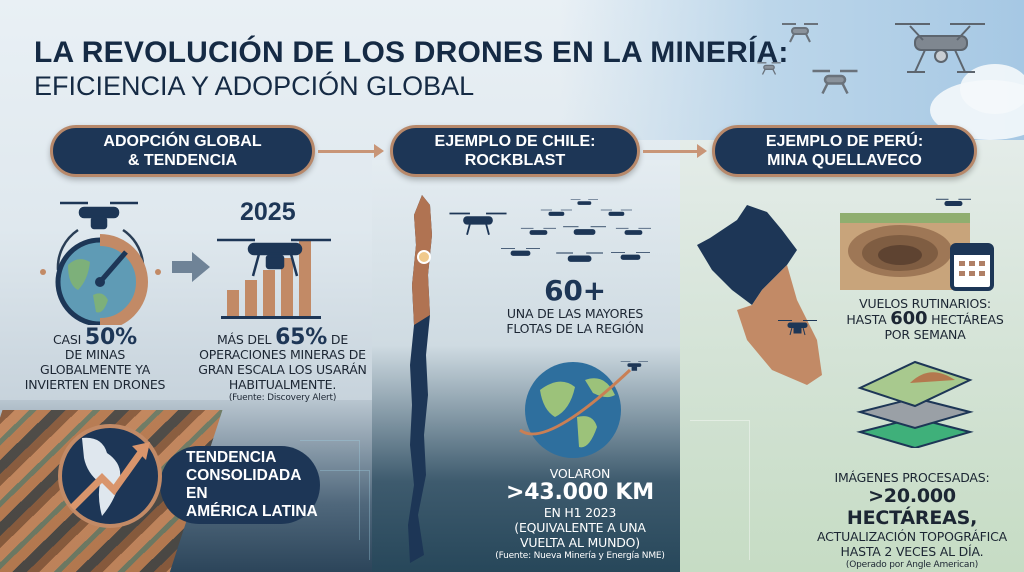 The height and width of the screenshot is (572, 1024). I want to click on title-line-2: EFICIENCIA Y ADOPCIÓN GLOBAL, so click(254, 86).